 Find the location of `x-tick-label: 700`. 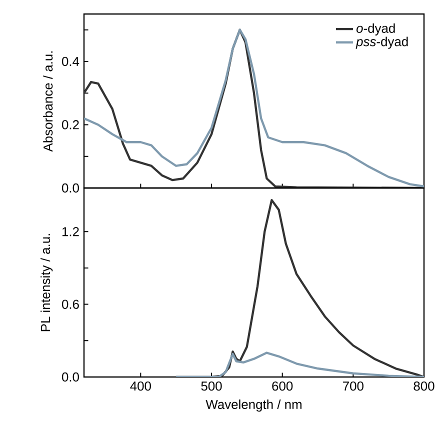

x-tick-label: 700 is located at coordinates (353, 386).